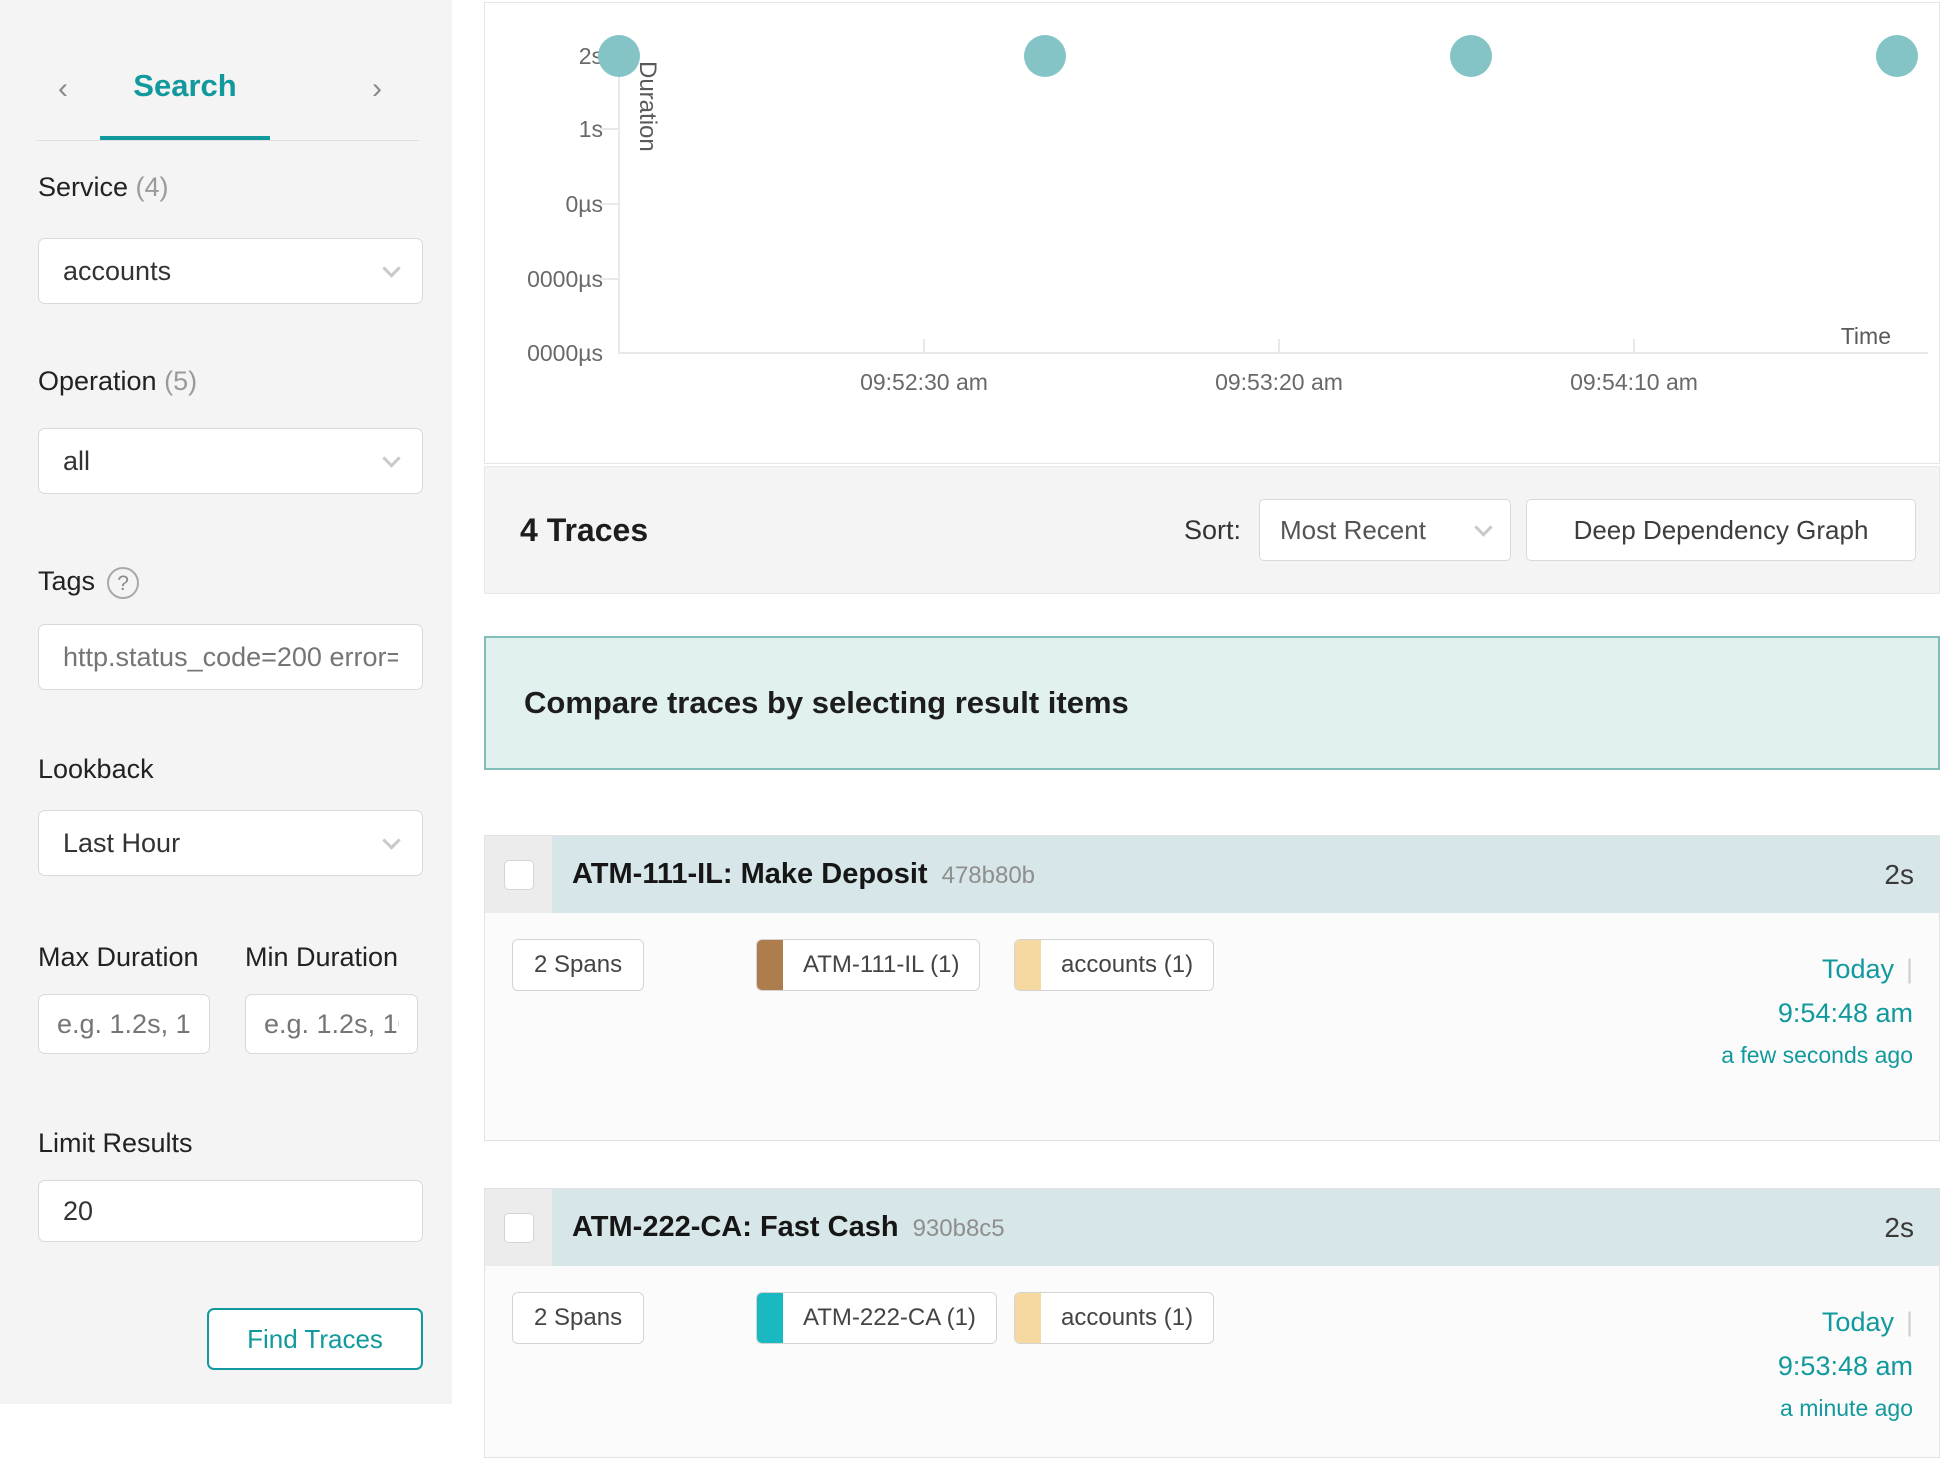 The image size is (1960, 1472). What do you see at coordinates (1845, 1366) in the screenshot?
I see `trace-time: 9:53:48 am` at bounding box center [1845, 1366].